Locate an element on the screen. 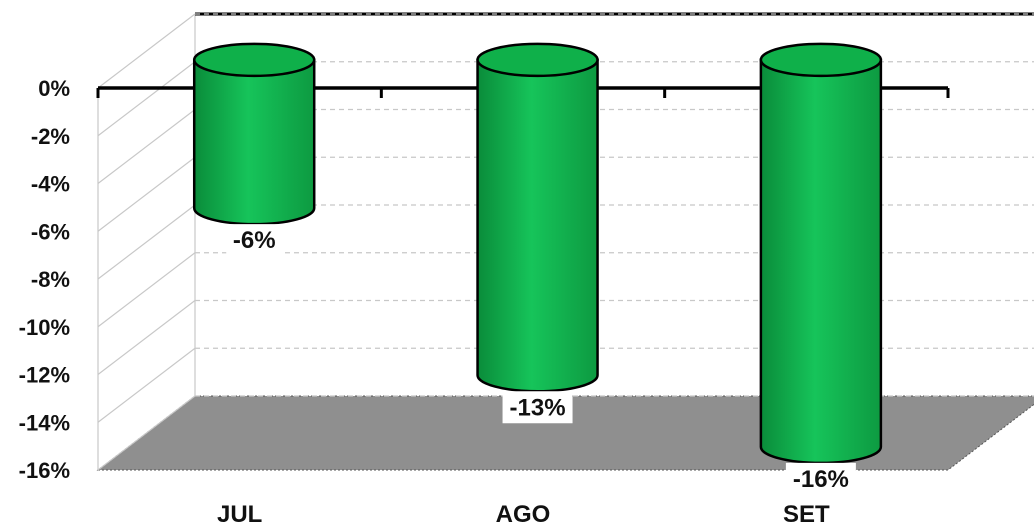 Image resolution: width=1034 pixels, height=529 pixels. x-category-label: AGO is located at coordinates (523, 514).